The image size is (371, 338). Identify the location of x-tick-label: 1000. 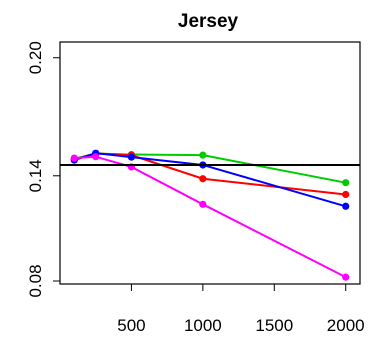
(203, 325).